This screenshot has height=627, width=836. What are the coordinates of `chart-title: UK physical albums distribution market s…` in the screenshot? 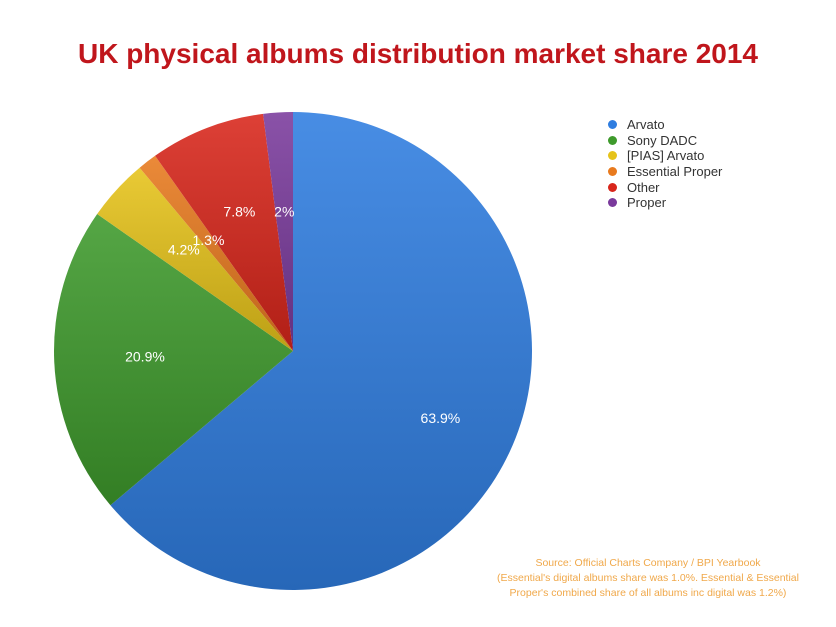 It's located at (417, 53).